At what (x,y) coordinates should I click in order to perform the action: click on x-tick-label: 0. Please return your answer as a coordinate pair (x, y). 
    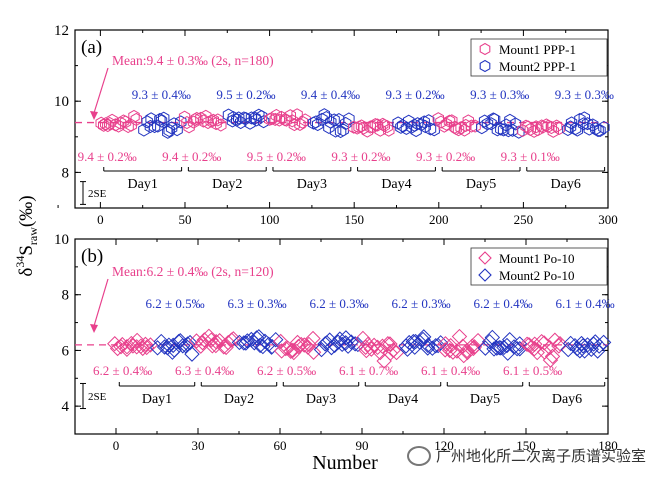
    Looking at the image, I should click on (100, 219).